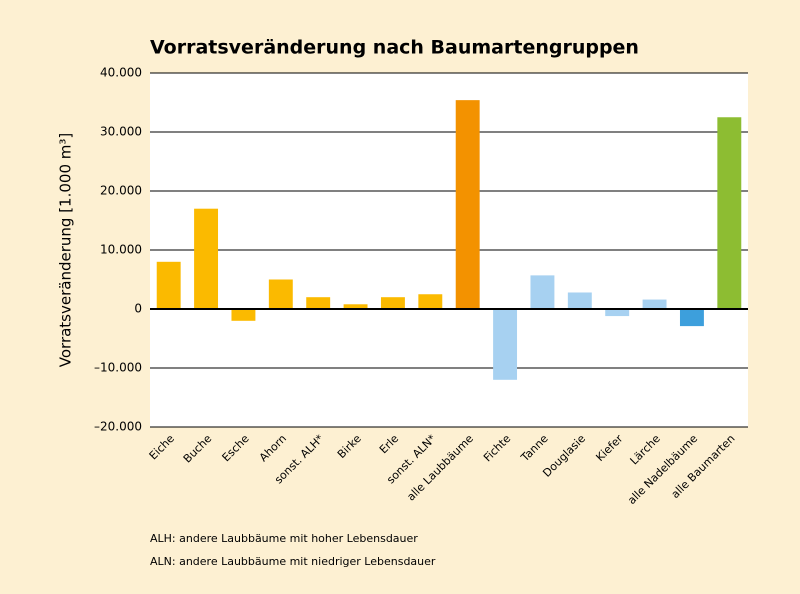 The image size is (800, 594). Describe the element at coordinates (394, 48) in the screenshot. I see `chart-title: Vorratsveränderung nach Baumartengruppen` at that location.